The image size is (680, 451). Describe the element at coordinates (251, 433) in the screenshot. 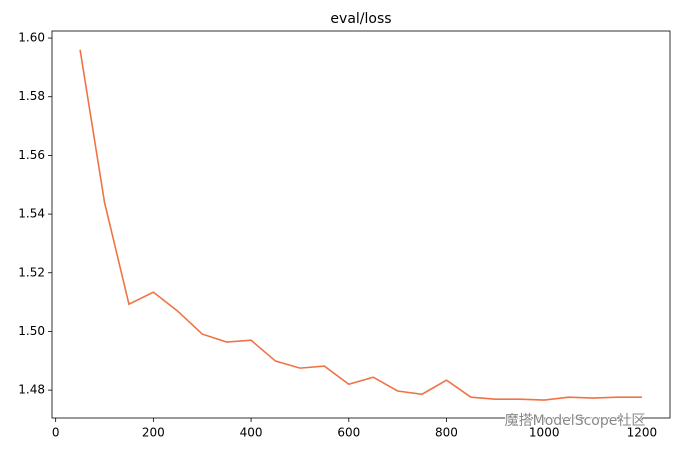

I see `x-tick-label: 400` at that location.